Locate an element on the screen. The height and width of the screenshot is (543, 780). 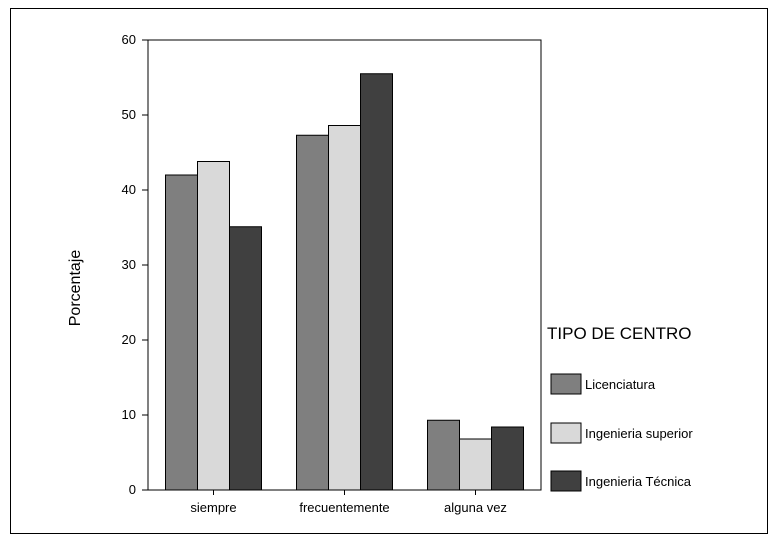
x-tick-label: siempre is located at coordinates (213, 507).